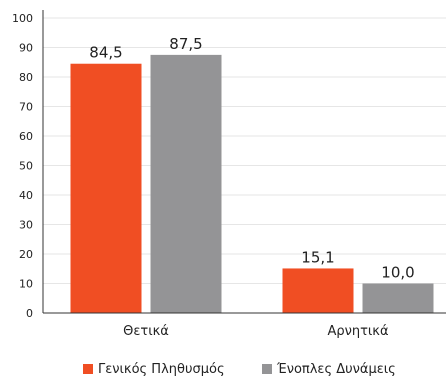 This screenshot has height=378, width=446. I want to click on y-tick-label: 90, so click(26, 48).